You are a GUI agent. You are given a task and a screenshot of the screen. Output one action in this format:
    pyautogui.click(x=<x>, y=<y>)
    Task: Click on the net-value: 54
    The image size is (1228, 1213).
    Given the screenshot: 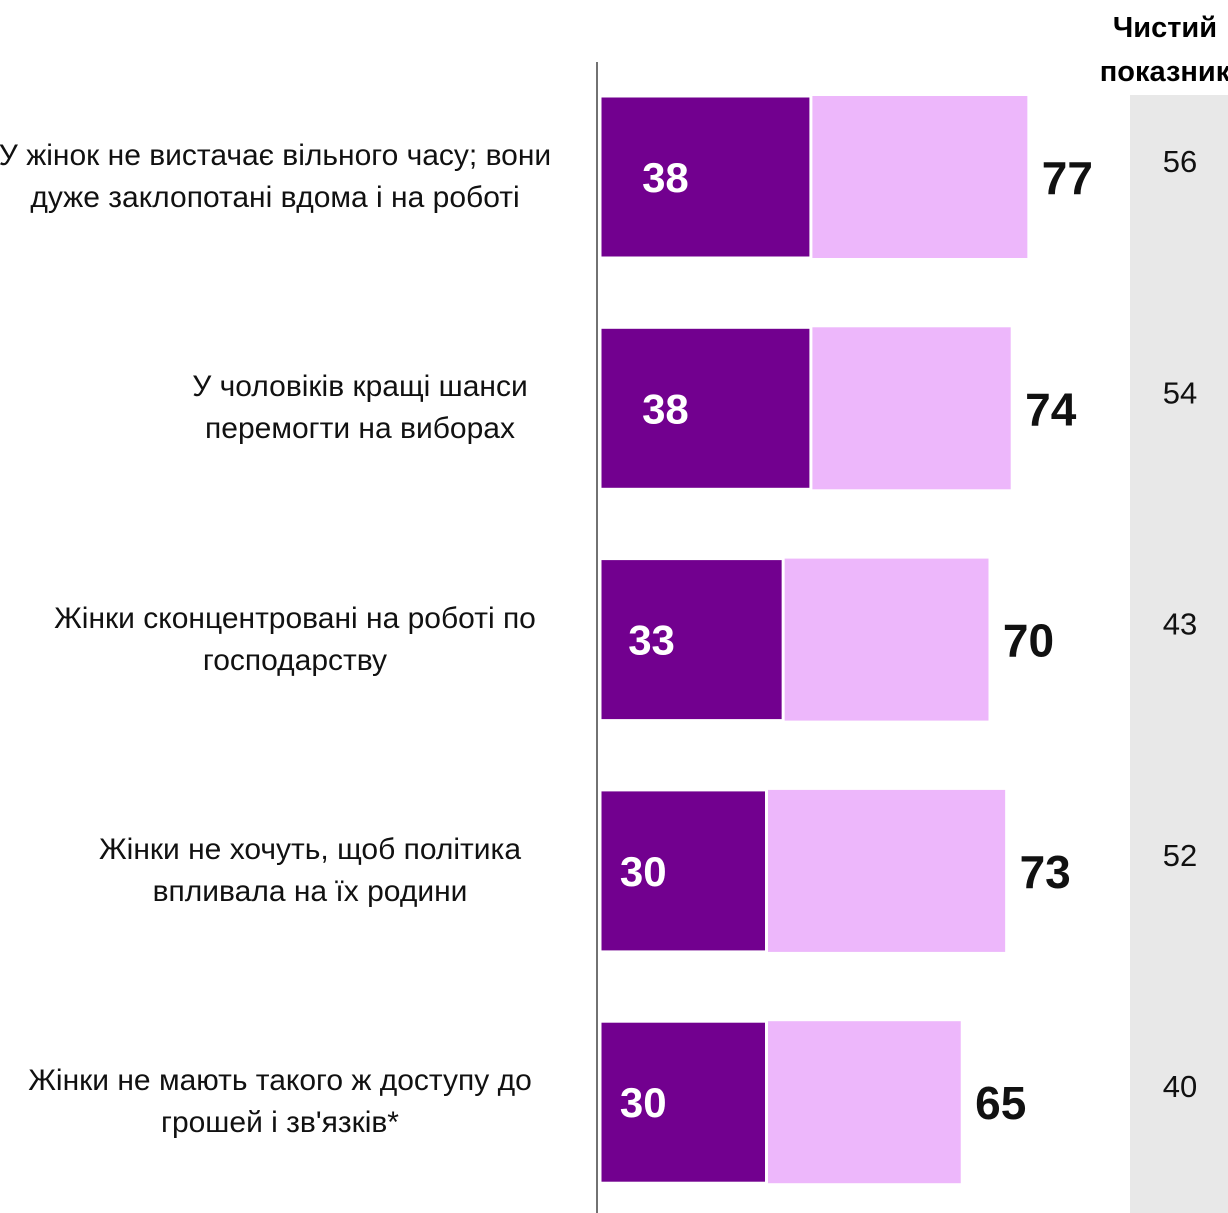 What is the action you would take?
    pyautogui.click(x=1180, y=392)
    